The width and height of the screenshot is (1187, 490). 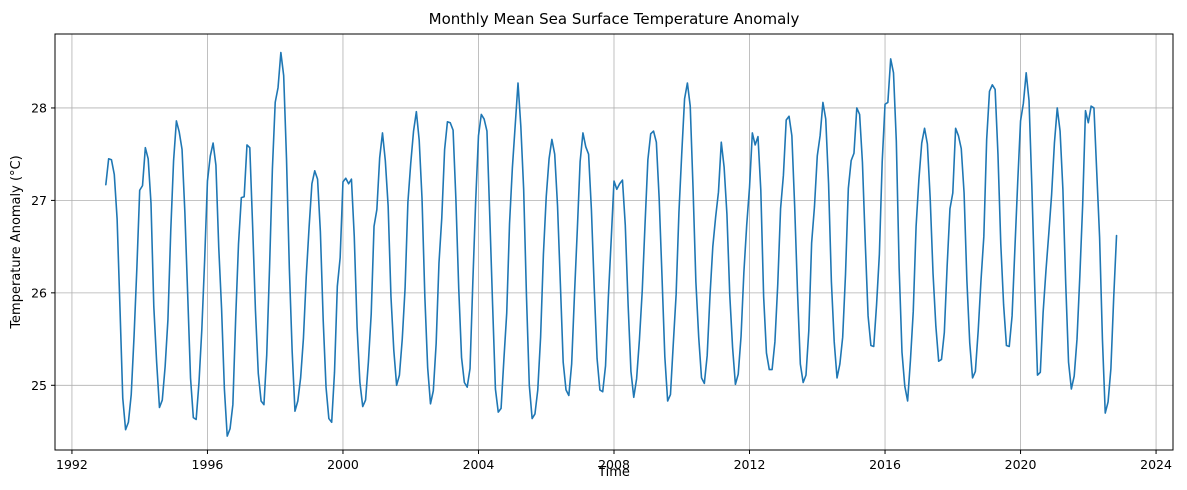 What do you see at coordinates (1021, 464) in the screenshot?
I see `x-tick-label: 2020` at bounding box center [1021, 464].